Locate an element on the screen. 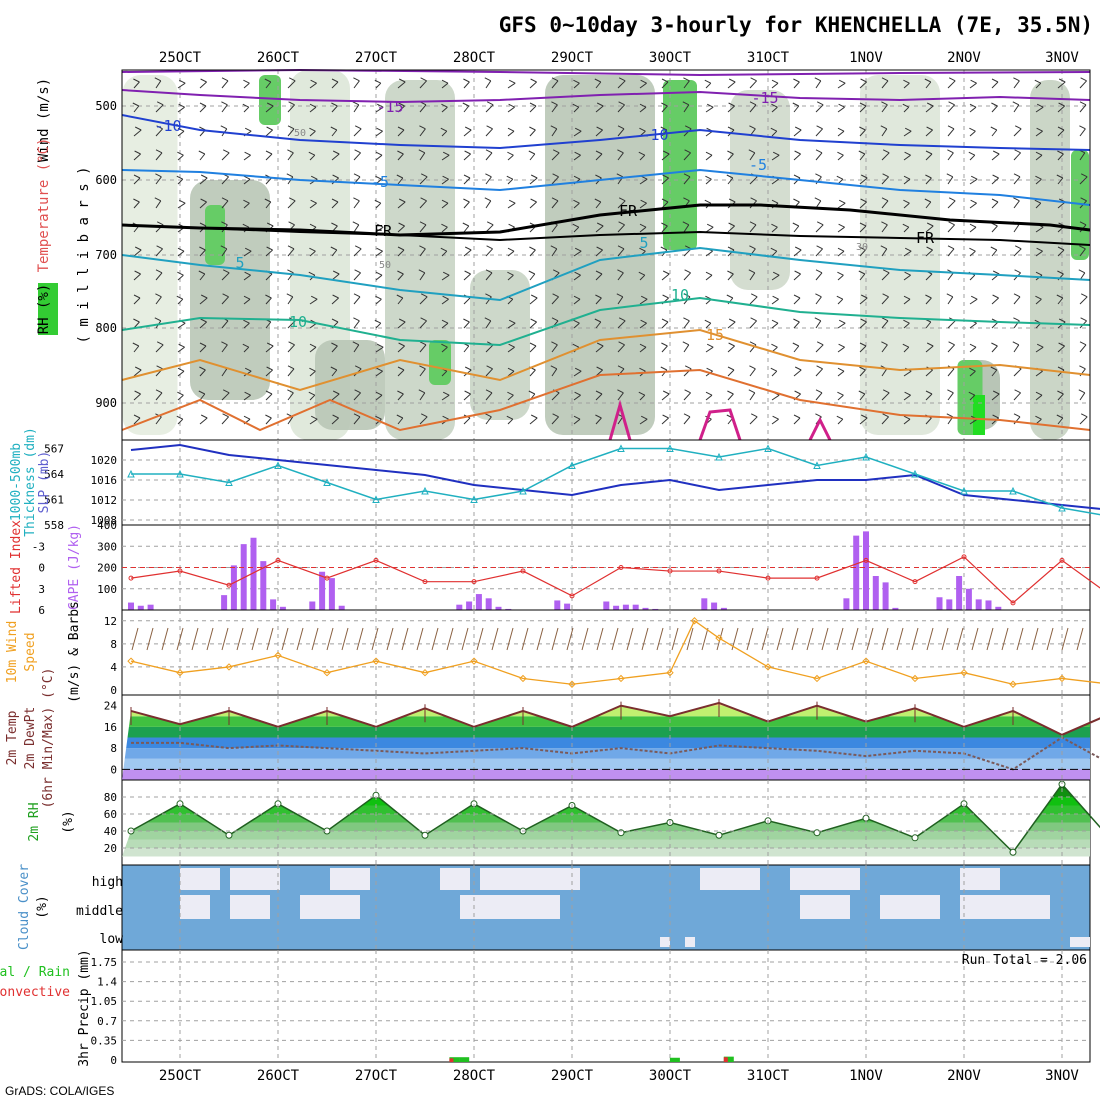  thickness-tick-label: 564 is located at coordinates (54, 474).